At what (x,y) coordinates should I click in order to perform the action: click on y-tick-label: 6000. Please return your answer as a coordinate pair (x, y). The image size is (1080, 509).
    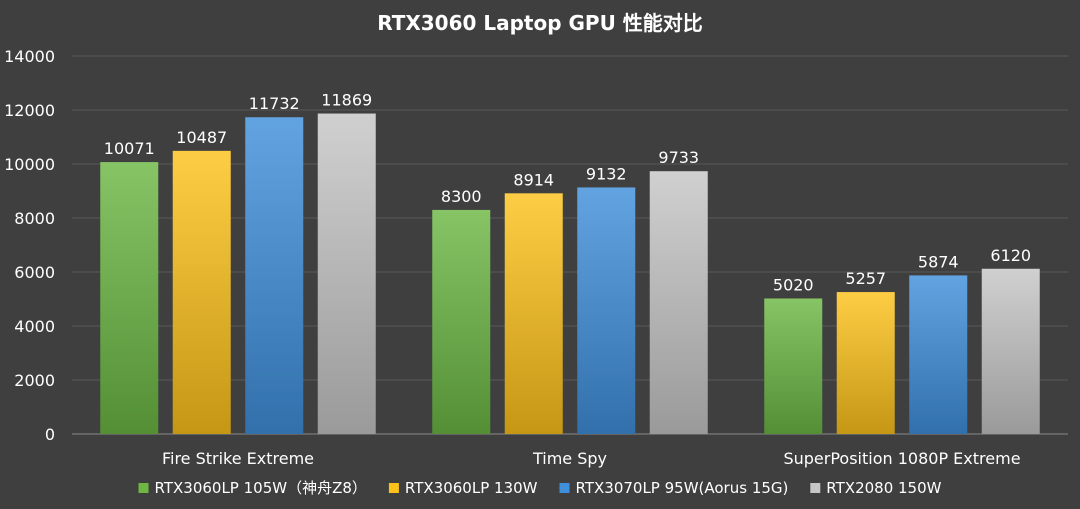
    Looking at the image, I should click on (34, 272).